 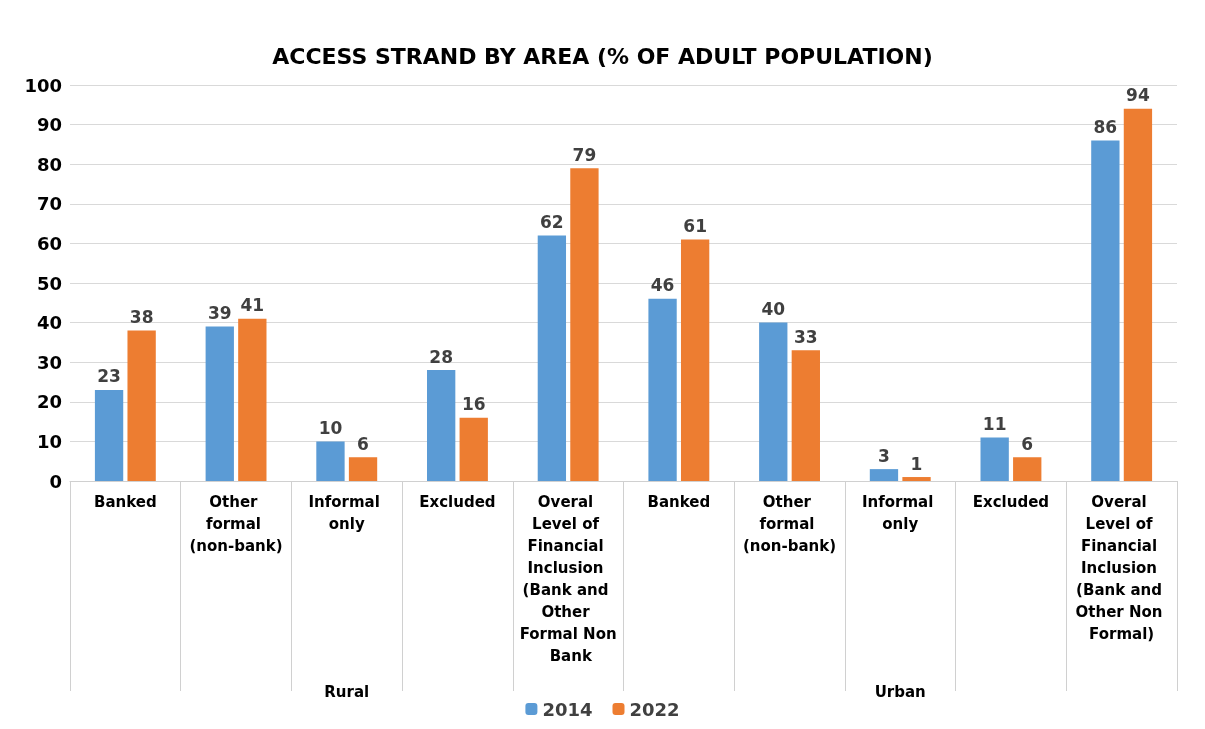 What do you see at coordinates (662, 285) in the screenshot?
I see `data-label: 46` at bounding box center [662, 285].